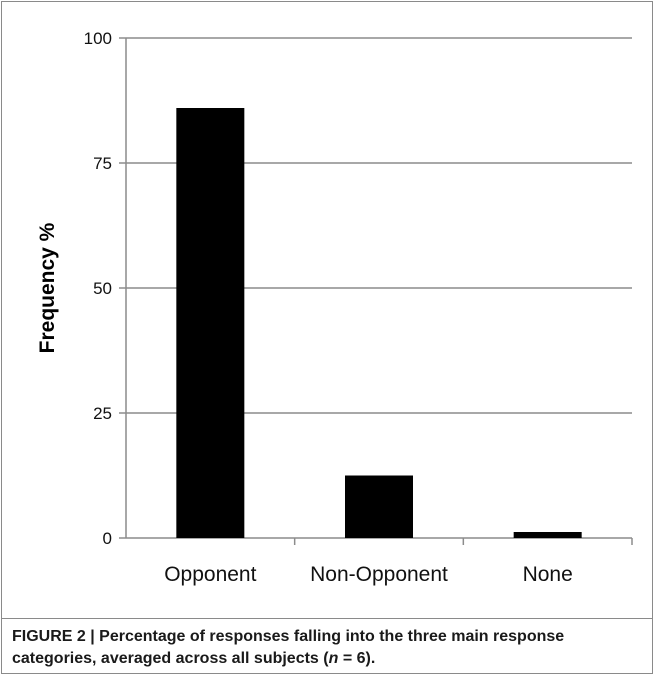 The height and width of the screenshot is (677, 656). Describe the element at coordinates (327, 618) in the screenshot. I see `caption-divider` at that location.